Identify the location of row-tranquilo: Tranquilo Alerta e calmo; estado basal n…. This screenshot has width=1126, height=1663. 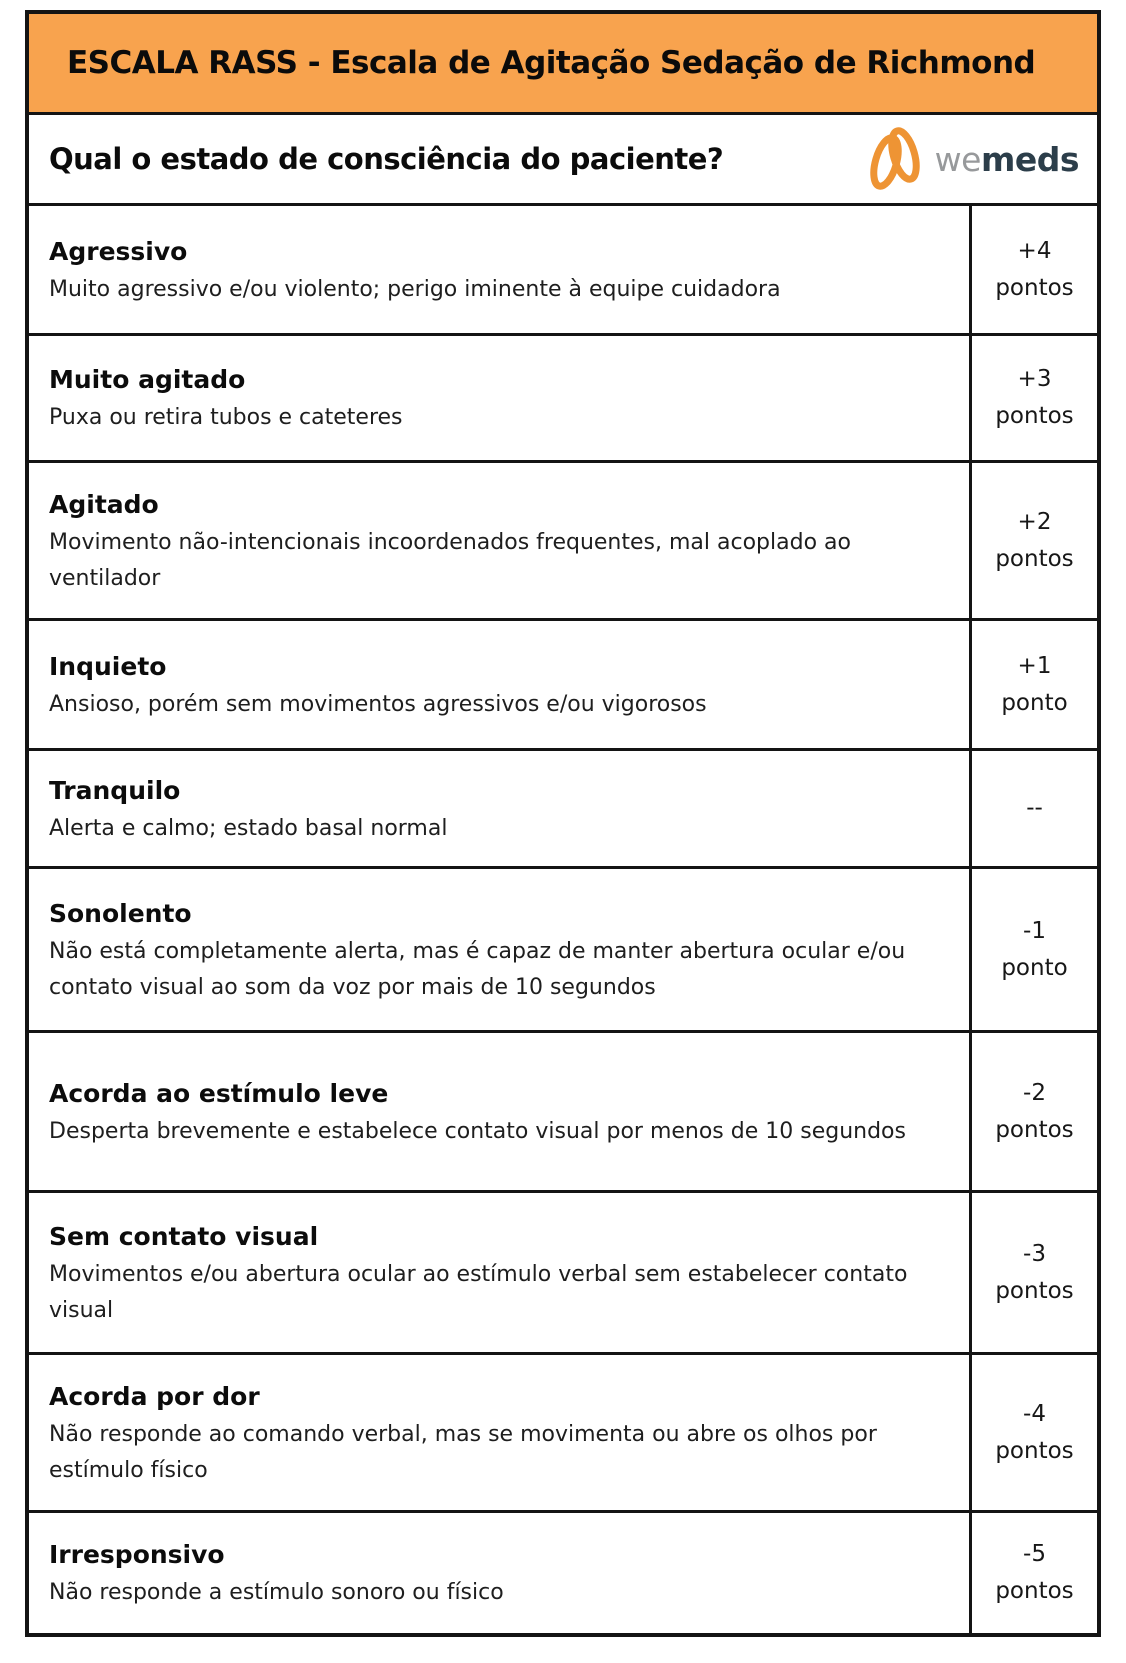
(563, 807).